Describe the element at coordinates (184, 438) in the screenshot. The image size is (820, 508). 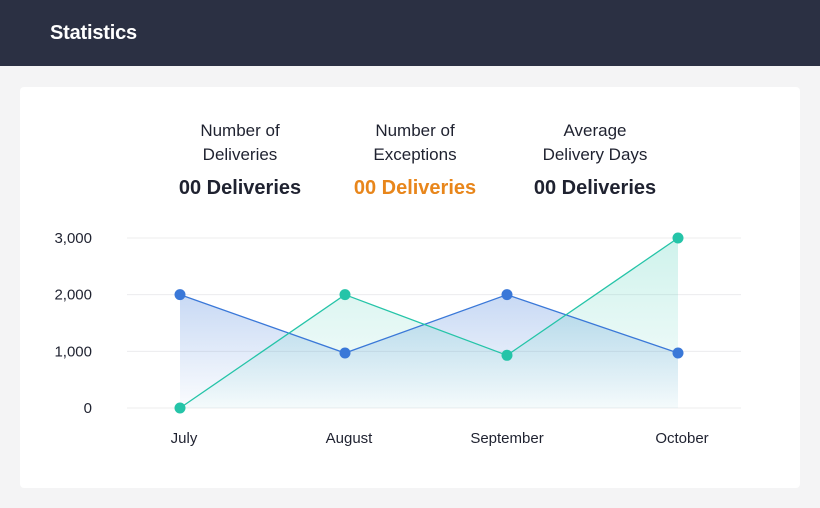
I see `x-tick-label: July` at that location.